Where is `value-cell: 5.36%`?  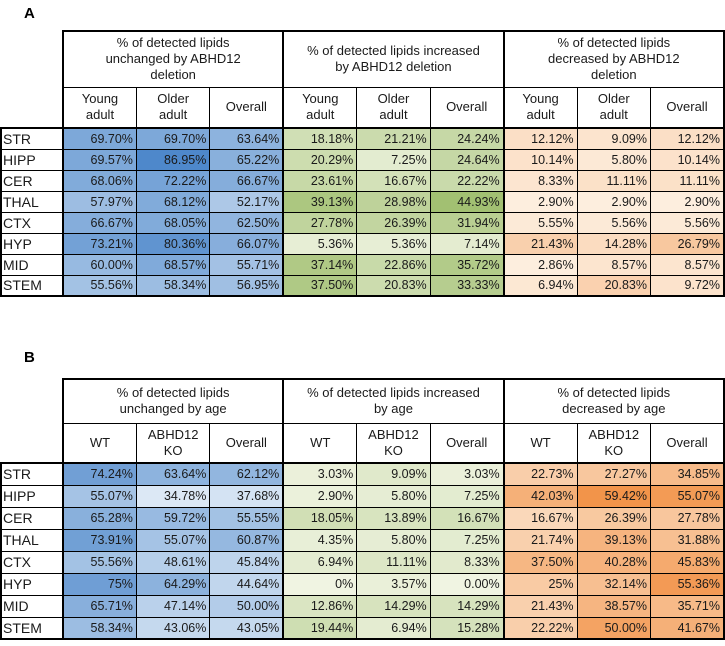 value-cell: 5.36% is located at coordinates (320, 243).